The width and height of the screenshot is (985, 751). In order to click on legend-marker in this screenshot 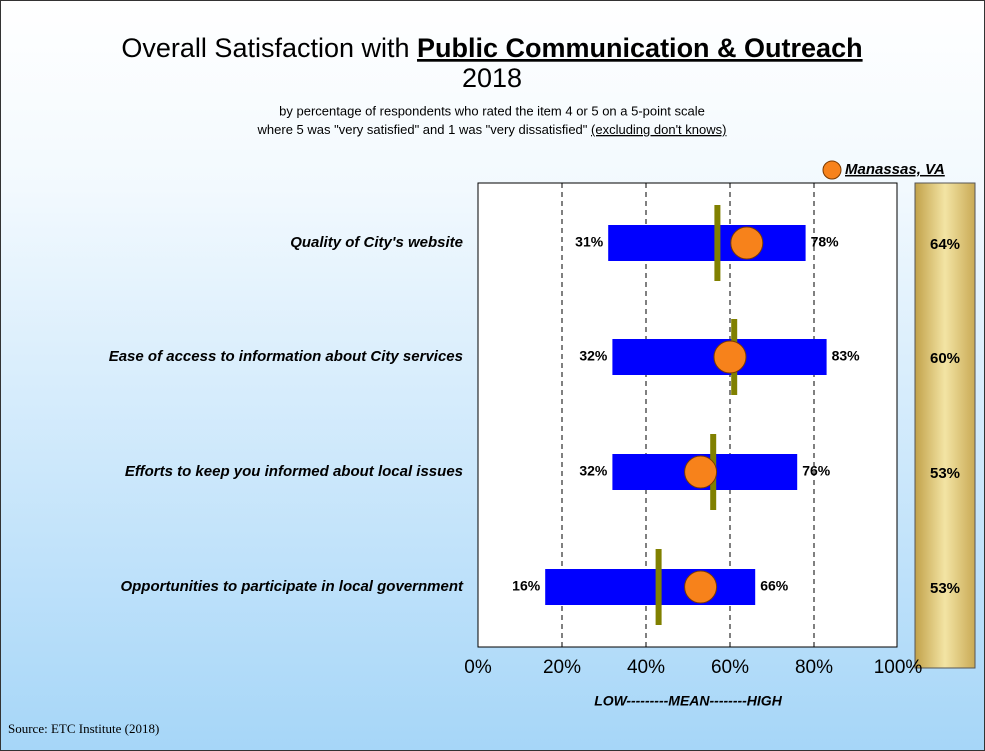, I will do `click(832, 170)`.